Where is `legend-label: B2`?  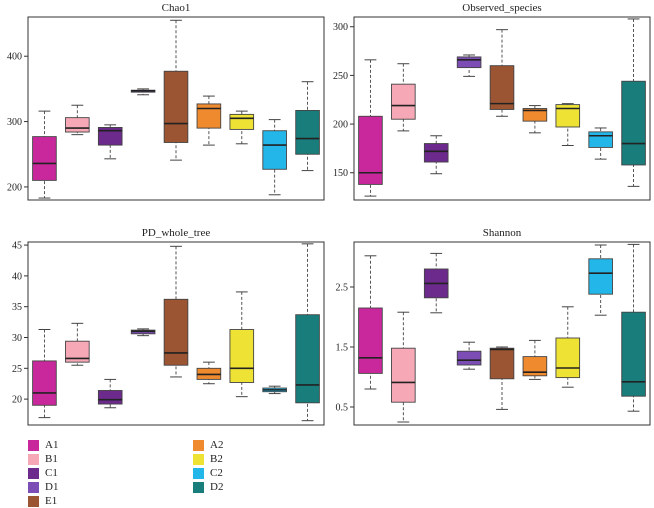 legend-label: B2 is located at coordinates (216, 459).